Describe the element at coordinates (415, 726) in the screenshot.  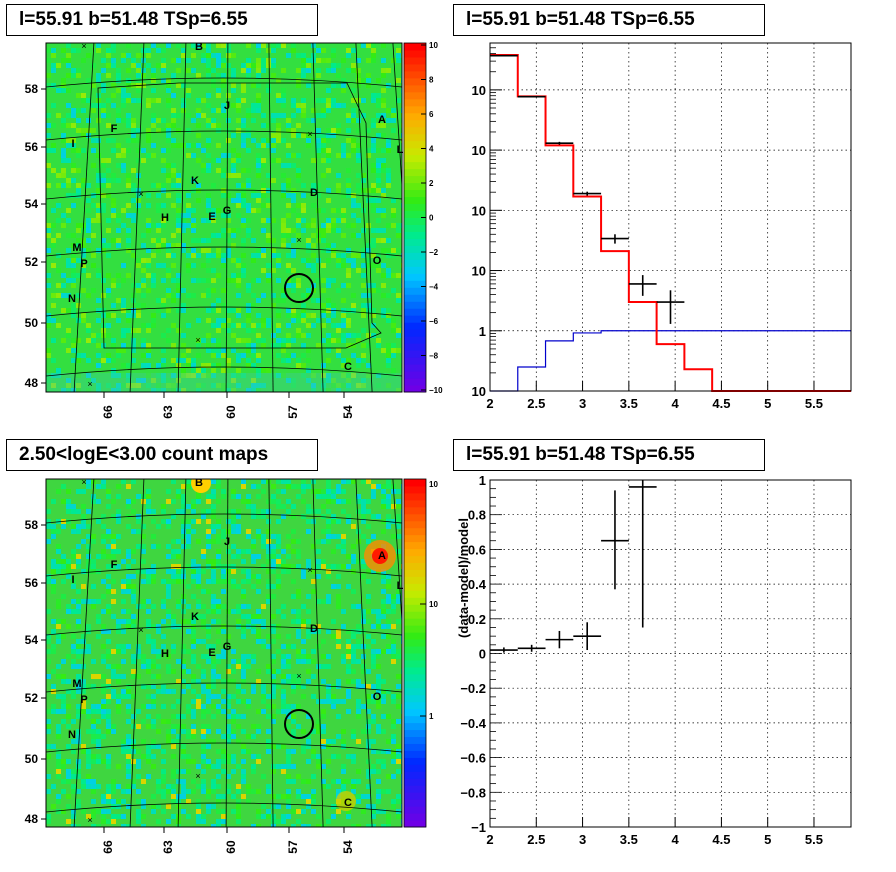
I see `bl-colorbar-band` at that location.